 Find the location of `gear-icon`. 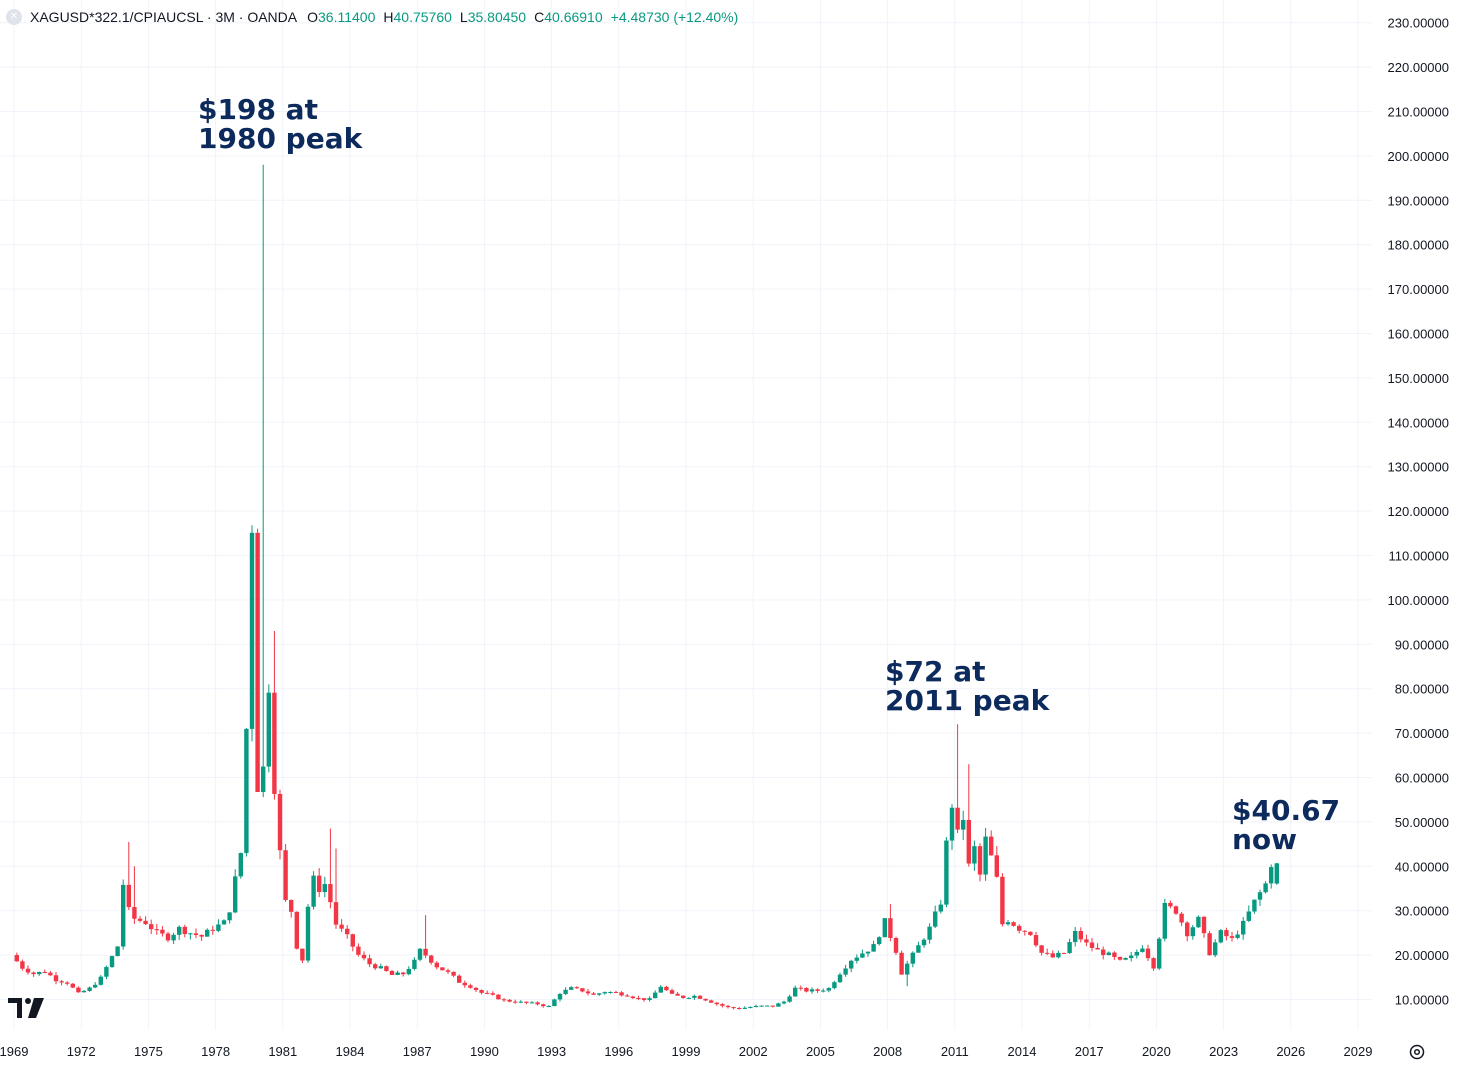

gear-icon is located at coordinates (1417, 1052).